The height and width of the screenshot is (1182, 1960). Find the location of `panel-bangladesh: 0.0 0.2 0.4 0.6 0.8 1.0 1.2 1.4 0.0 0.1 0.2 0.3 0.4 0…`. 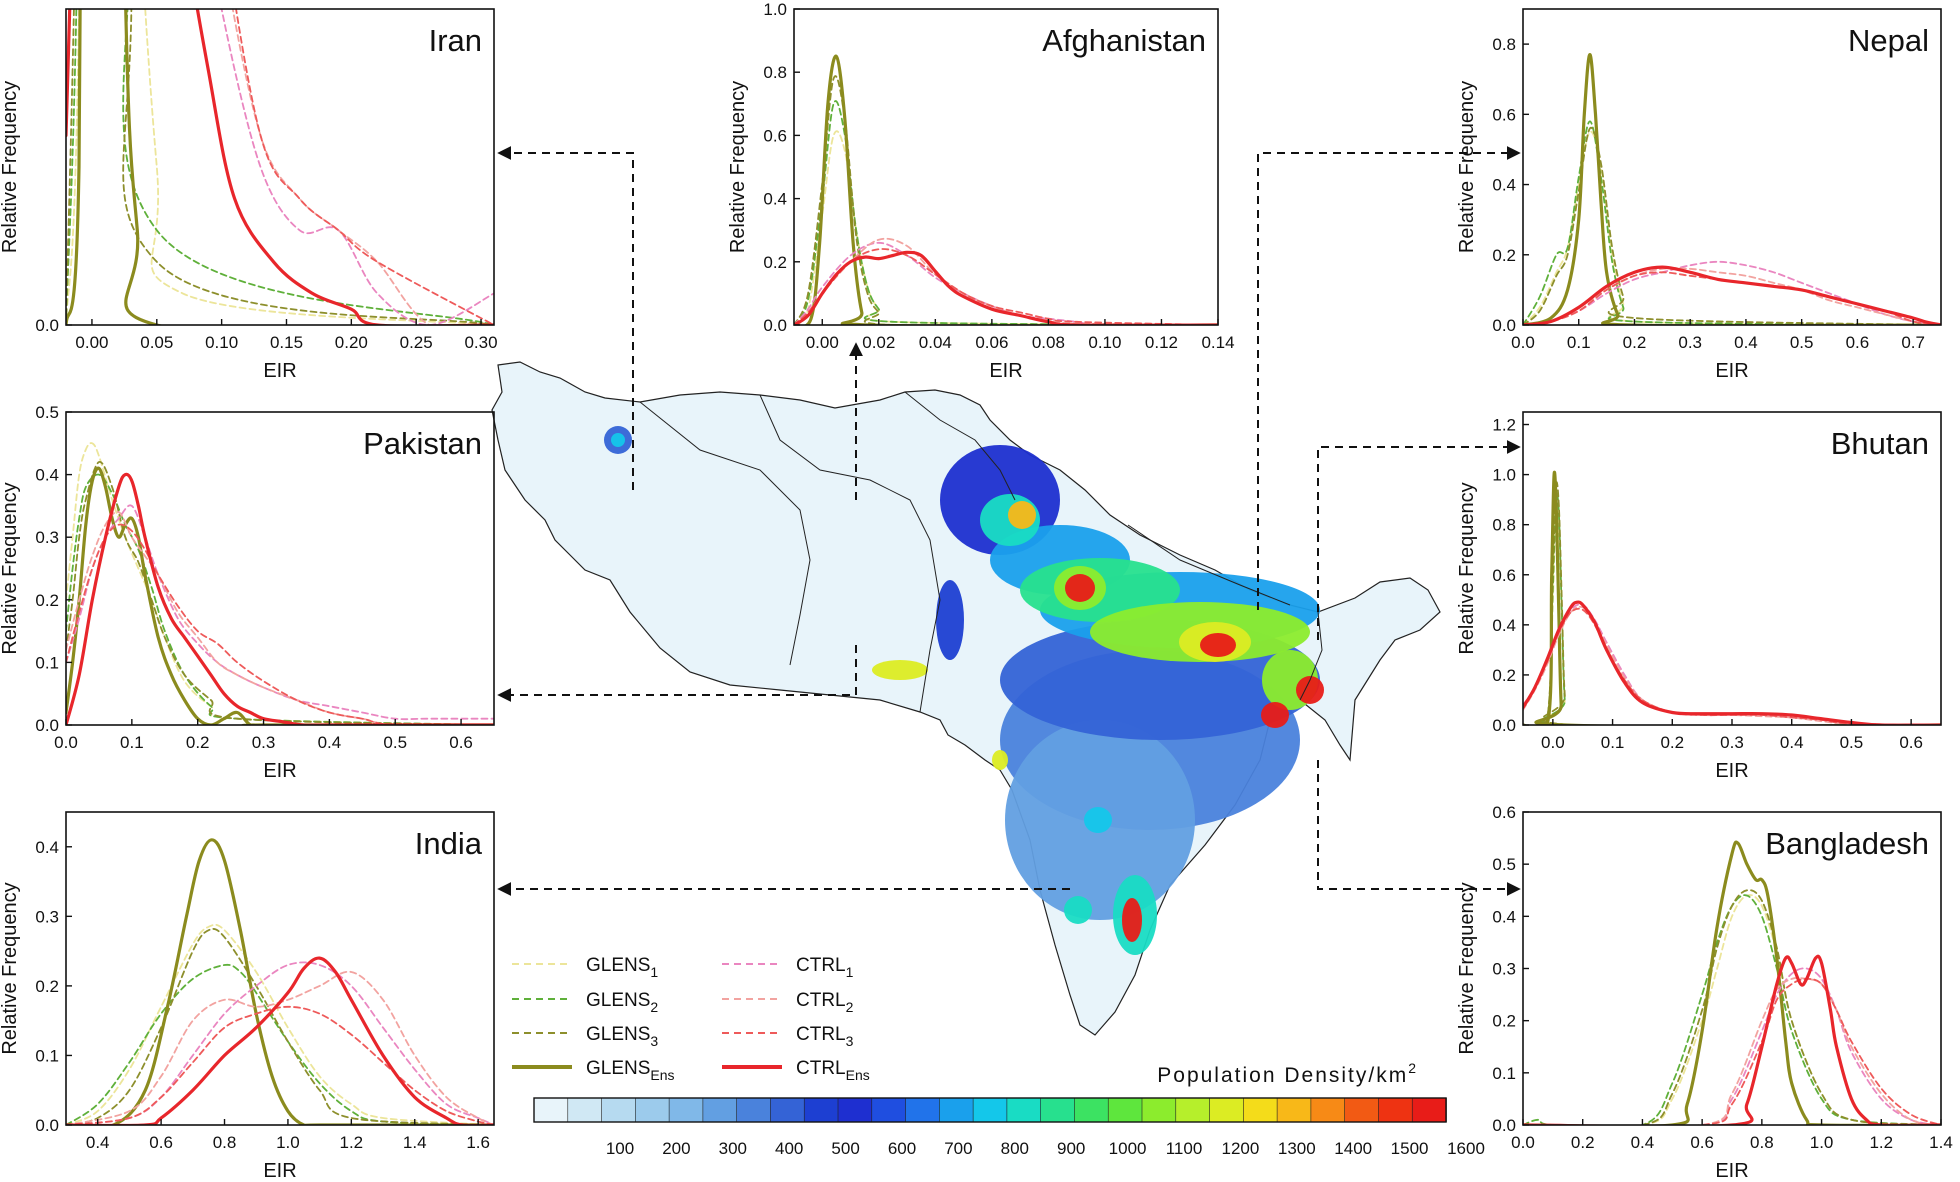

panel-bangladesh: 0.0 0.2 0.4 0.6 0.8 1.0 1.2 1.4 0.0 0.1 0.2 0.3 0.4 0… is located at coordinates (1704, 992).